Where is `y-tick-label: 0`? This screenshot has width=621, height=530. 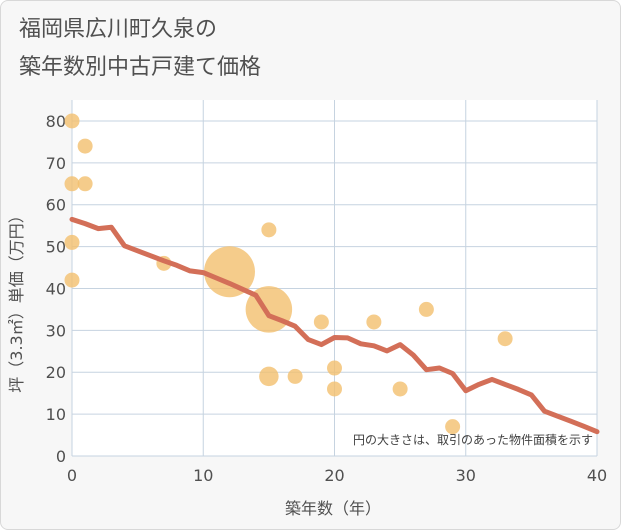 y-tick-label: 0 is located at coordinates (61, 456).